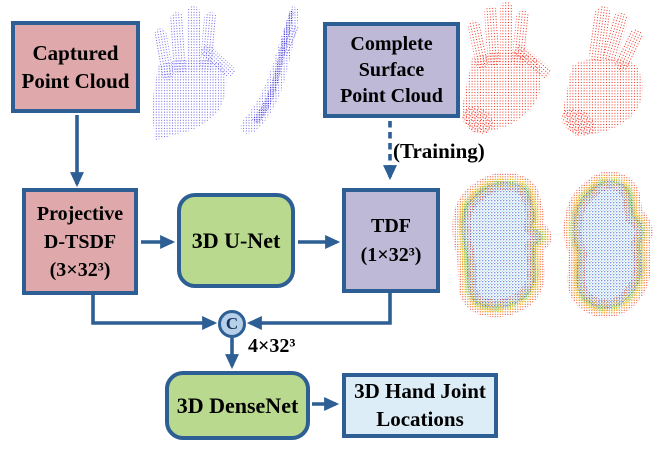 The height and width of the screenshot is (449, 655). Describe the element at coordinates (154, 312) in the screenshot. I see `arrow-projective-to-concat` at that location.